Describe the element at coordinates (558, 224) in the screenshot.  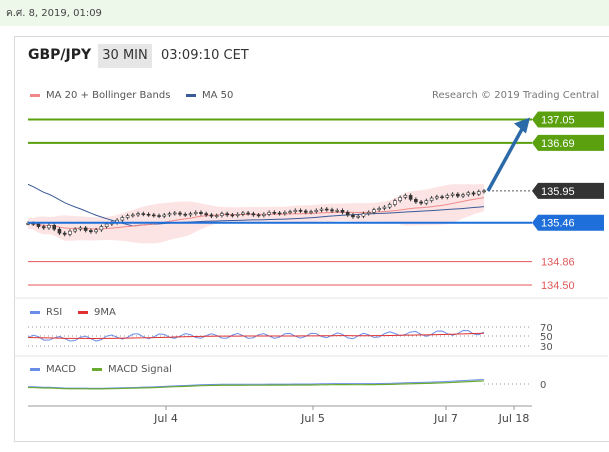
I see `support-tag-label: 135.46` at that location.